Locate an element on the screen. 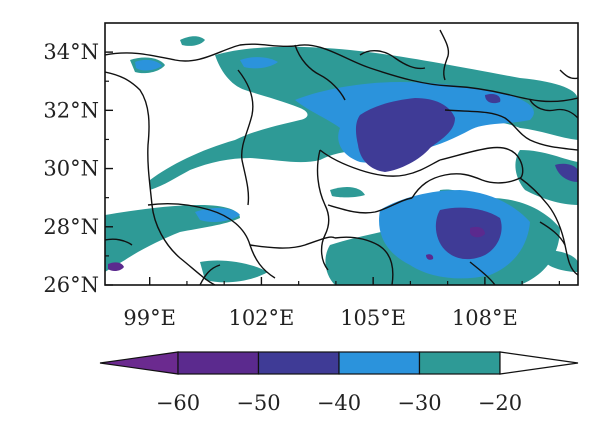  band-dark-blue-areas is located at coordinates (466, 176).